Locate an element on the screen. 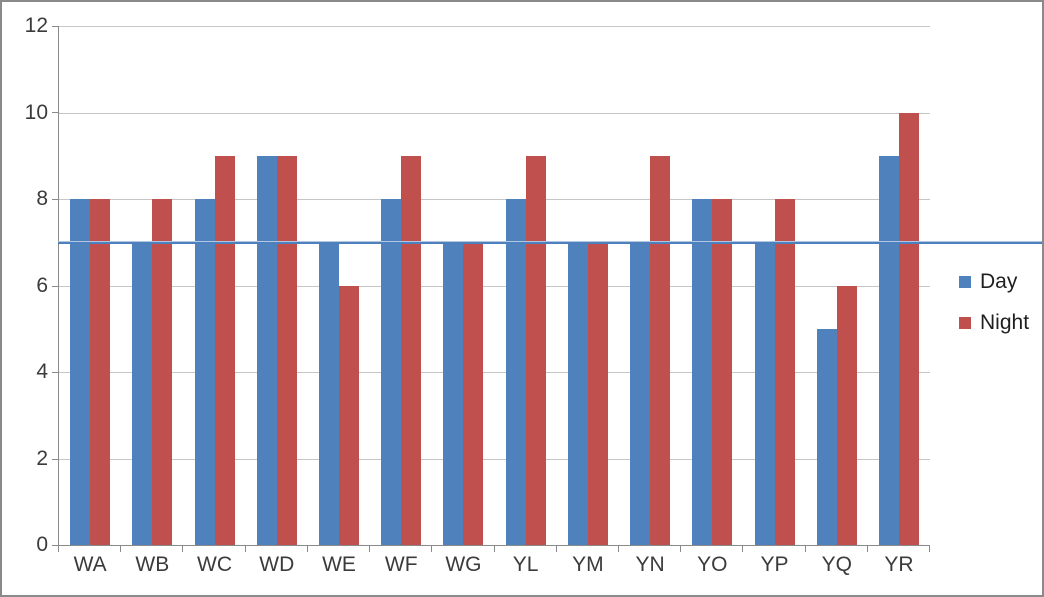  bar-night-wb is located at coordinates (162, 372).